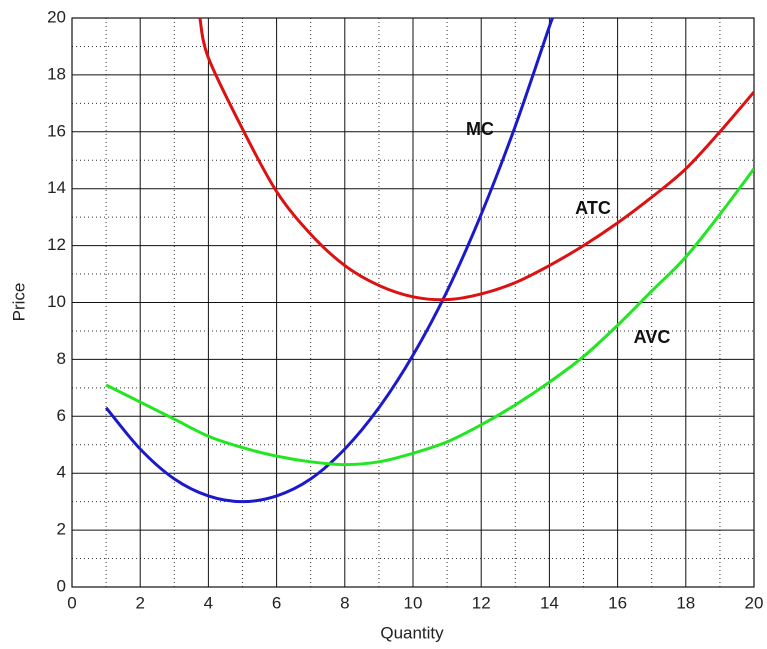  I want to click on y-tick-label: 10, so click(56, 301).